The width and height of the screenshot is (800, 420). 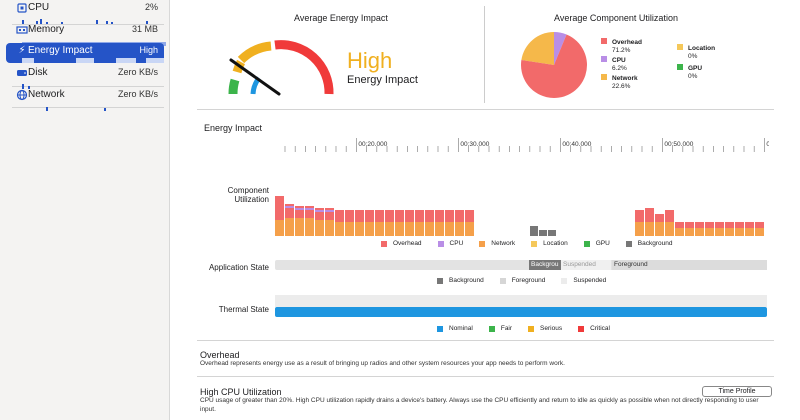 What do you see at coordinates (519, 216) in the screenshot?
I see `component-utilization-chart` at bounding box center [519, 216].